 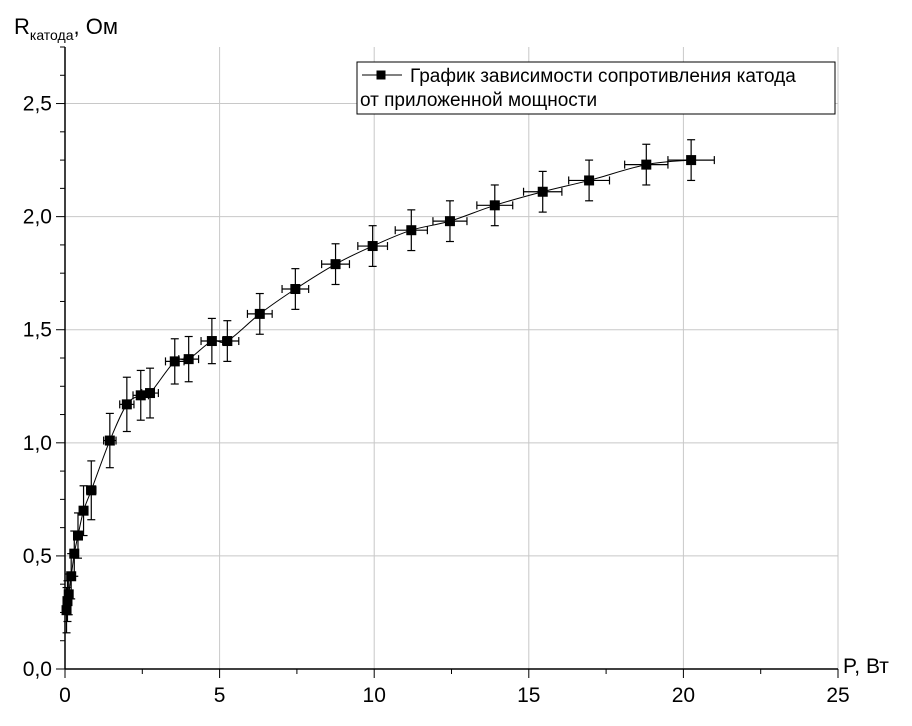 What do you see at coordinates (603, 76) in the screenshot?
I see `legend-label-line-1: График зависимости сопротивления катода` at bounding box center [603, 76].